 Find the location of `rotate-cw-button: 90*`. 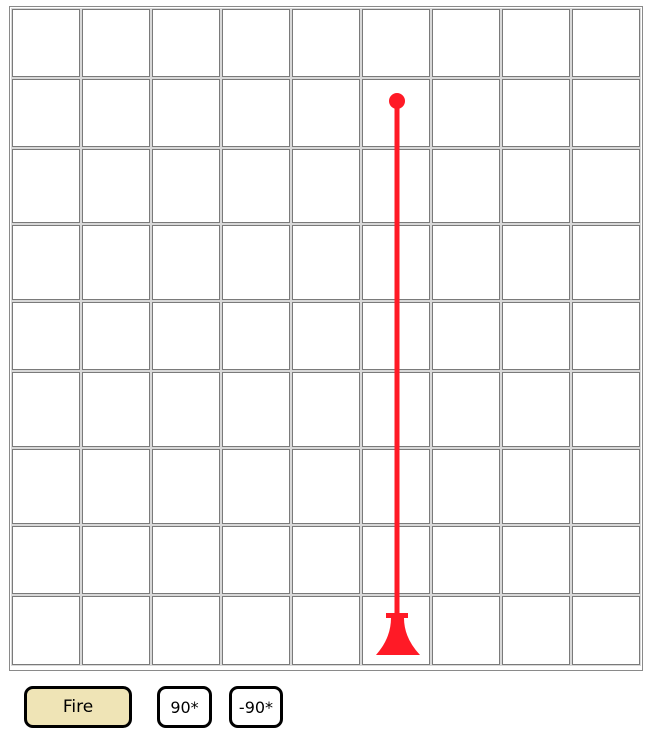

rotate-cw-button: 90* is located at coordinates (184, 707).